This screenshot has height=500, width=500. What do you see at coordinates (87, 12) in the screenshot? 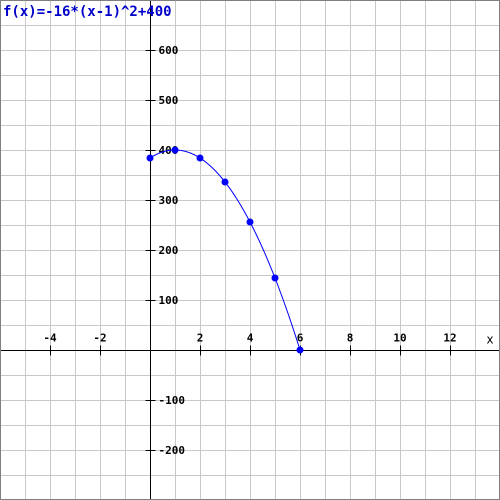
I see `chart-title: f(x)=-16*(x-1)^2+400` at bounding box center [87, 12].